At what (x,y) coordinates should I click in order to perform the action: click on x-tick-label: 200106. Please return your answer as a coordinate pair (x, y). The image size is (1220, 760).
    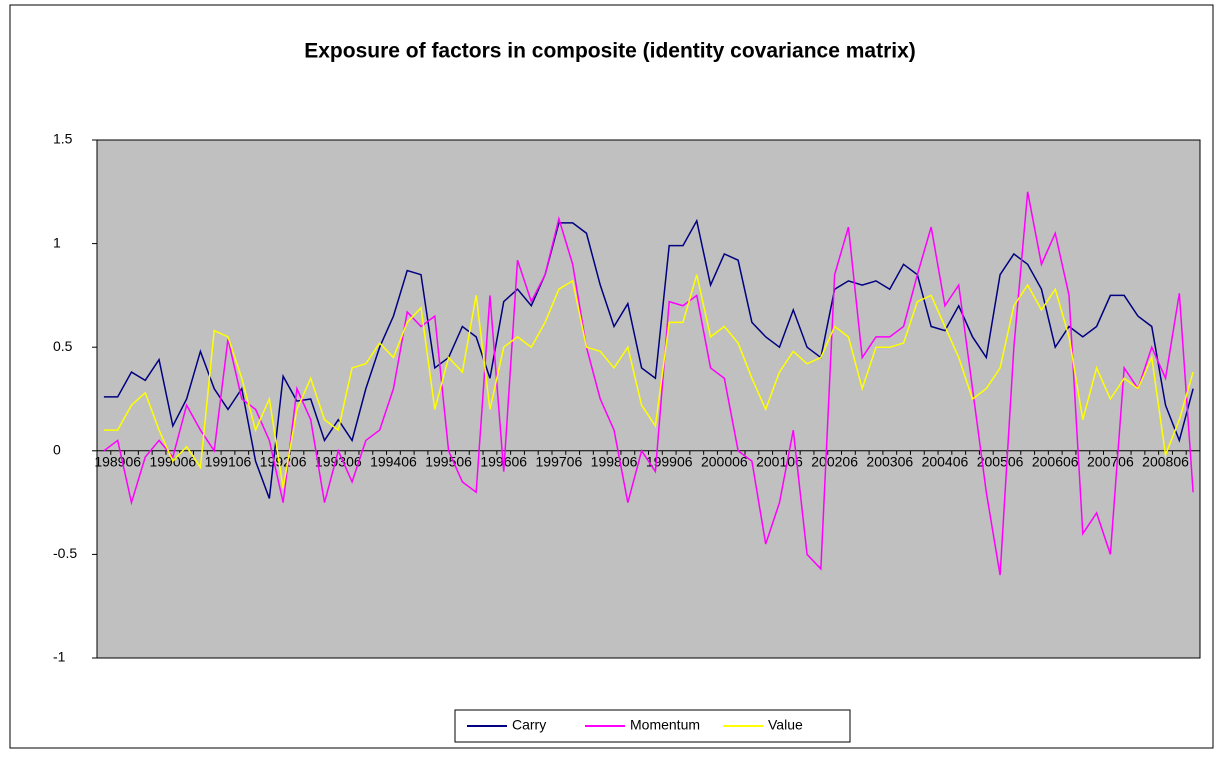
    Looking at the image, I should click on (779, 462).